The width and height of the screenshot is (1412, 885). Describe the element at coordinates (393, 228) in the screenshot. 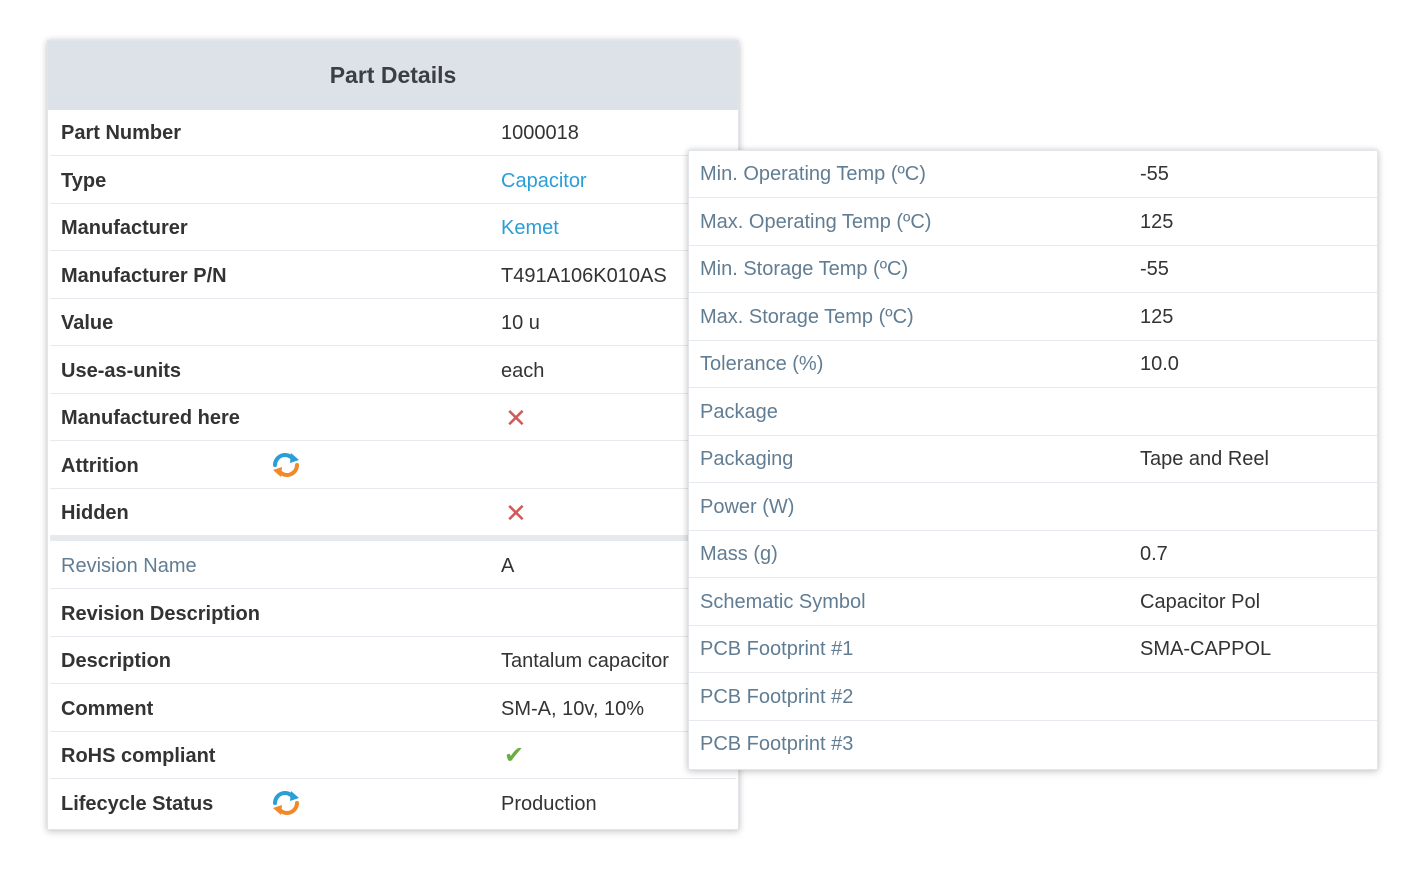

I see `row-manufacturer: Manufacturer Kemet` at that location.